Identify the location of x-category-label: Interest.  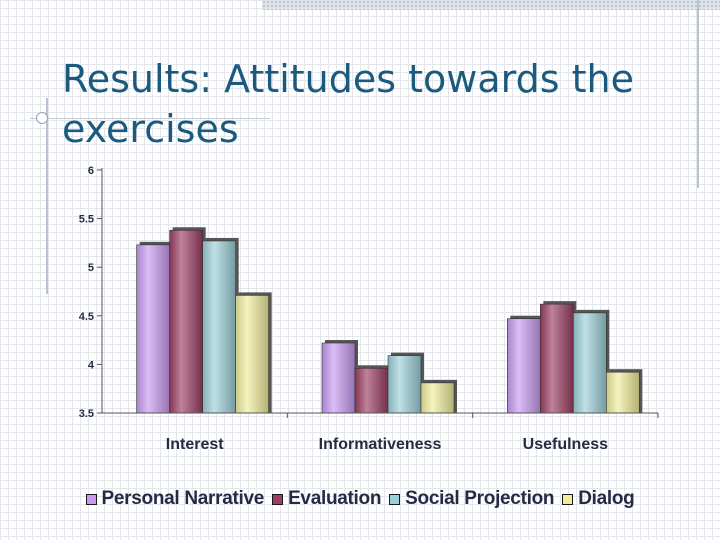
(195, 444).